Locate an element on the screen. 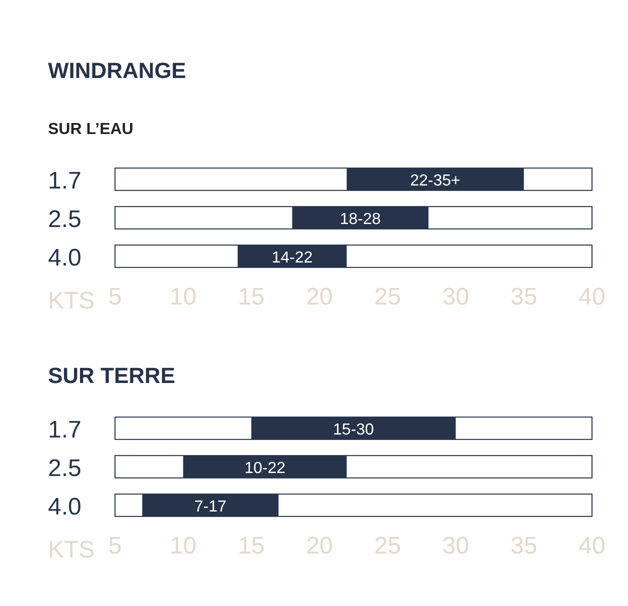  data-label: 18-28 is located at coordinates (360, 219).